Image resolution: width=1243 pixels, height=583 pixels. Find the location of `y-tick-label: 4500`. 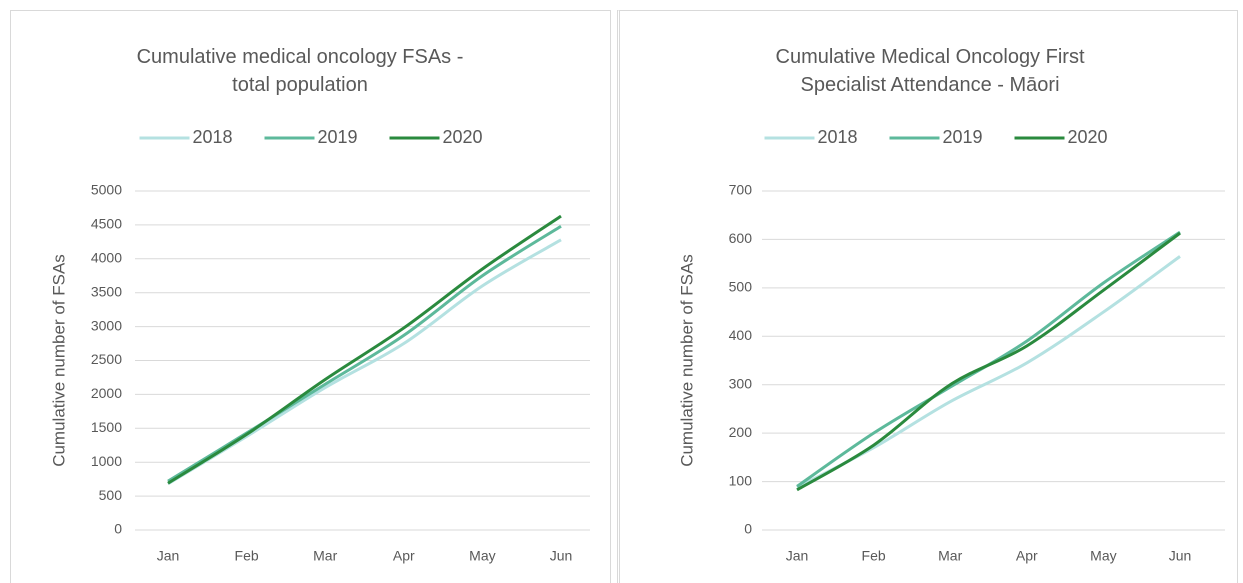

y-tick-label: 4500 is located at coordinates (106, 224).